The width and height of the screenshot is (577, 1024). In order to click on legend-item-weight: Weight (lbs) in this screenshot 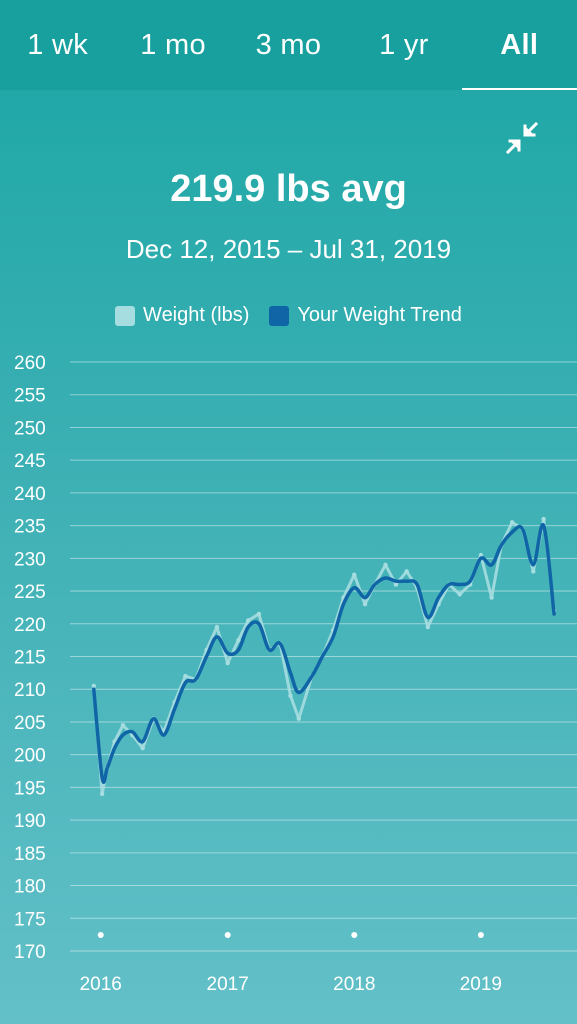, I will do `click(182, 315)`.